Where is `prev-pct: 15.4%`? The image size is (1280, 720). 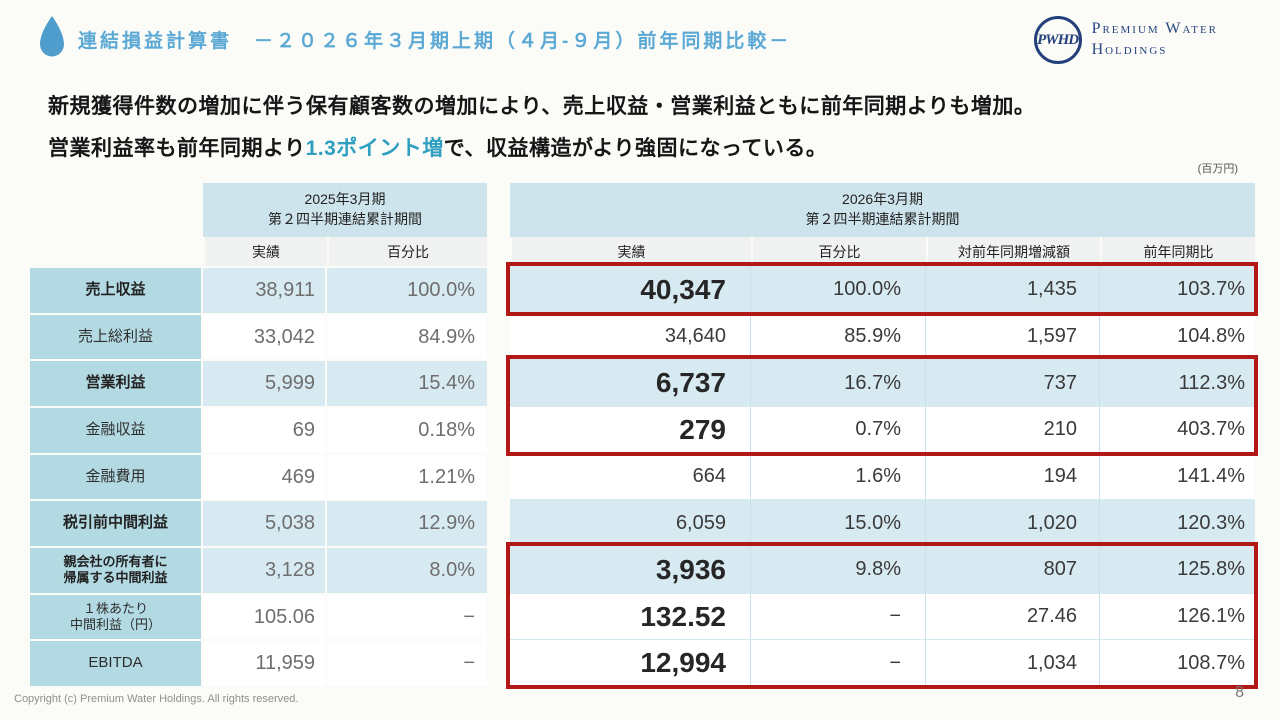 prev-pct: 15.4% is located at coordinates (407, 382).